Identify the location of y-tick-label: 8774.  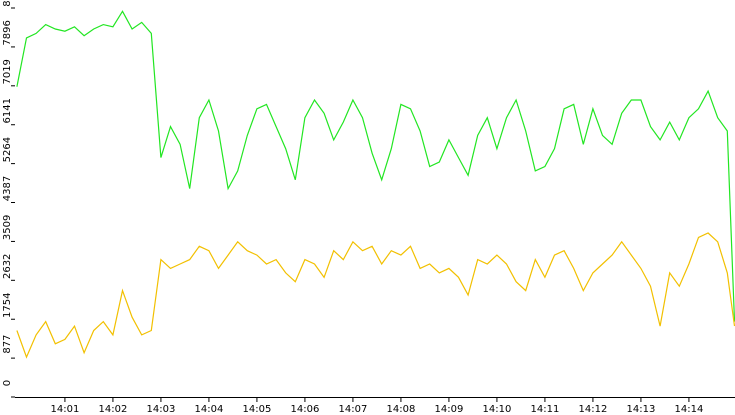
(7, 3).